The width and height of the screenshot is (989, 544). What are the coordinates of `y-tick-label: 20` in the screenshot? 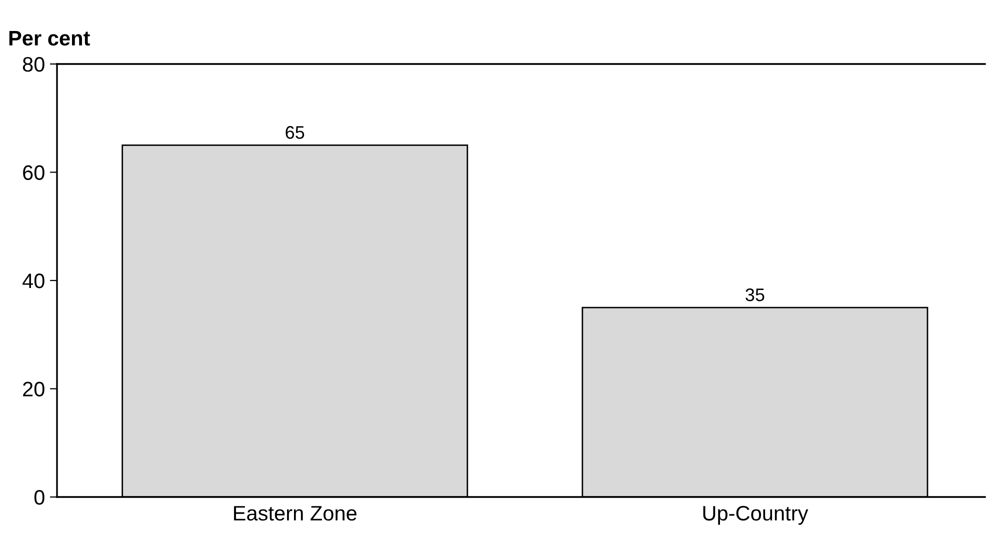 It's located at (33, 389).